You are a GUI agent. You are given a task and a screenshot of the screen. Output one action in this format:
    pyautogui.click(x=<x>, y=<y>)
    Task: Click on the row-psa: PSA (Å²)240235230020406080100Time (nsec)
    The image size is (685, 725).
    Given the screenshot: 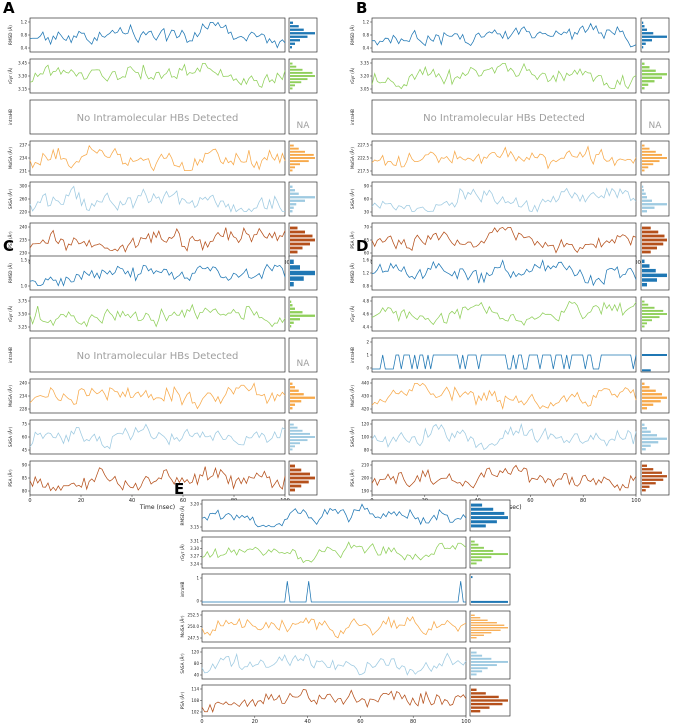 What is the action you would take?
    pyautogui.click(x=163, y=247)
    